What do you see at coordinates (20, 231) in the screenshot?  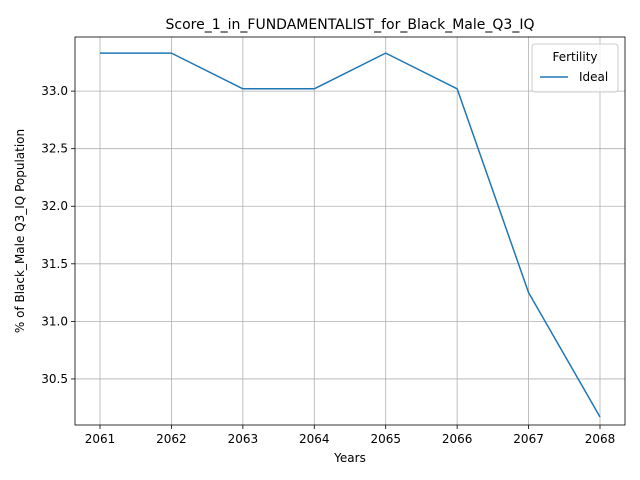 I see `y-axis-label: % of Black_Male Q3_IQ Population` at bounding box center [20, 231].